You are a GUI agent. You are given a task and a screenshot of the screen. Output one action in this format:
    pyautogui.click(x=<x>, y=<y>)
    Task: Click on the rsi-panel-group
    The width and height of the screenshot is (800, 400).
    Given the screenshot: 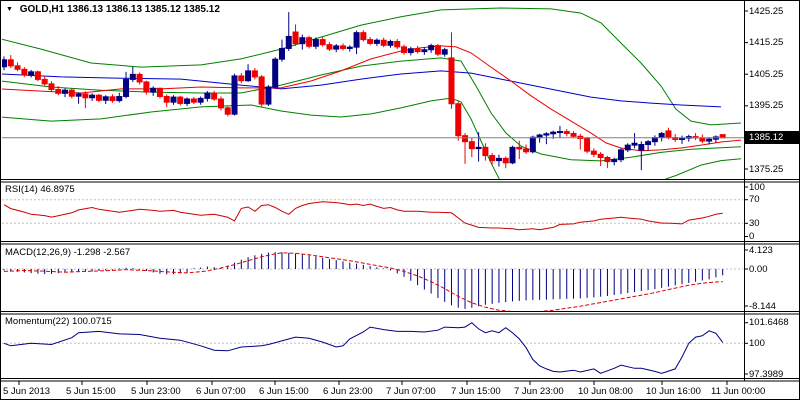 What is the action you would take?
    pyautogui.click(x=372, y=215)
    